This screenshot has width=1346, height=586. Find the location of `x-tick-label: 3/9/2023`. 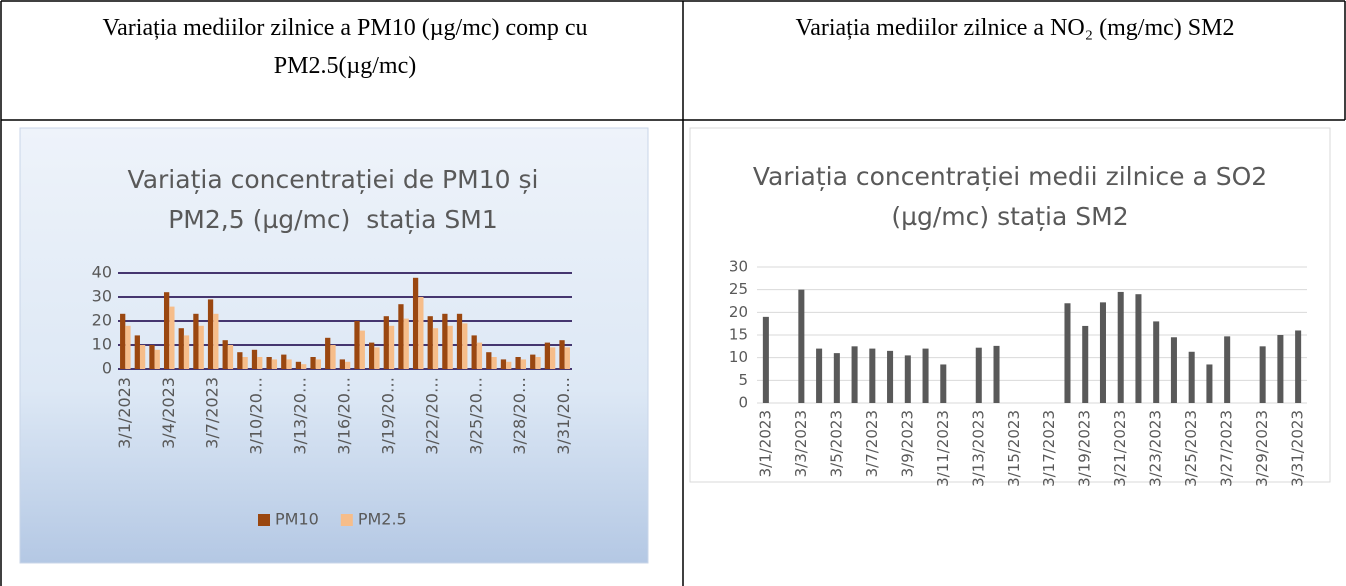

x-tick-label: 3/9/2023 is located at coordinates (907, 443).